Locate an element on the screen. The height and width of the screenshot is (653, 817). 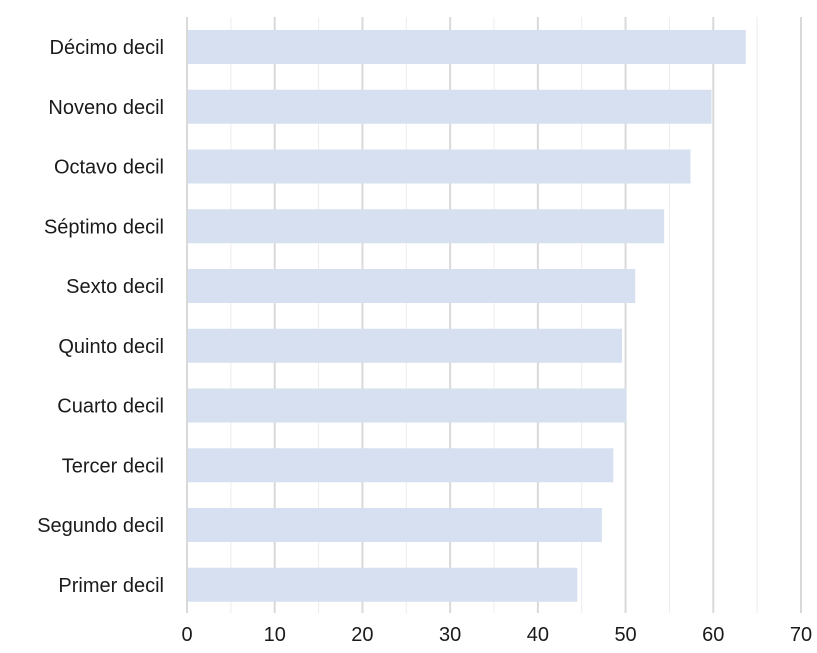
x-tick-label: 0 is located at coordinates (186, 635).